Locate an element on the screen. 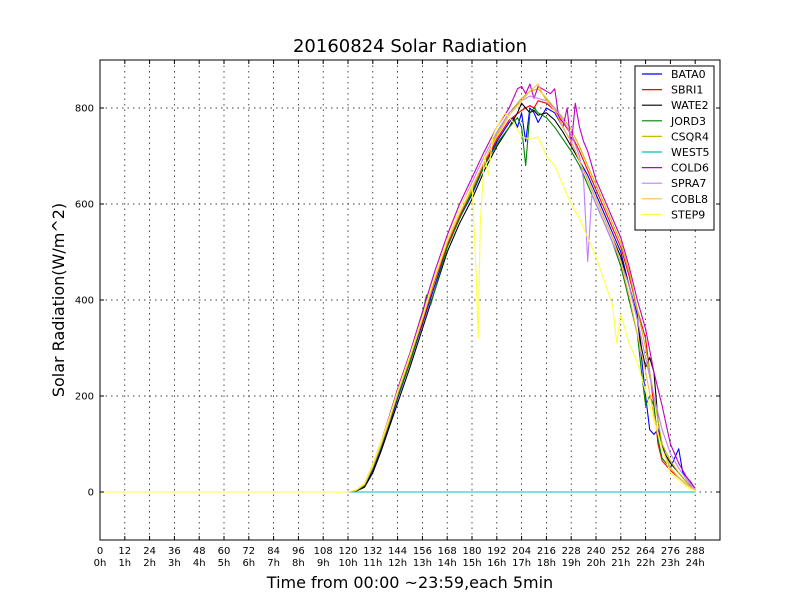 The height and width of the screenshot is (600, 800). x-tick-sublabel: 9h is located at coordinates (323, 563).